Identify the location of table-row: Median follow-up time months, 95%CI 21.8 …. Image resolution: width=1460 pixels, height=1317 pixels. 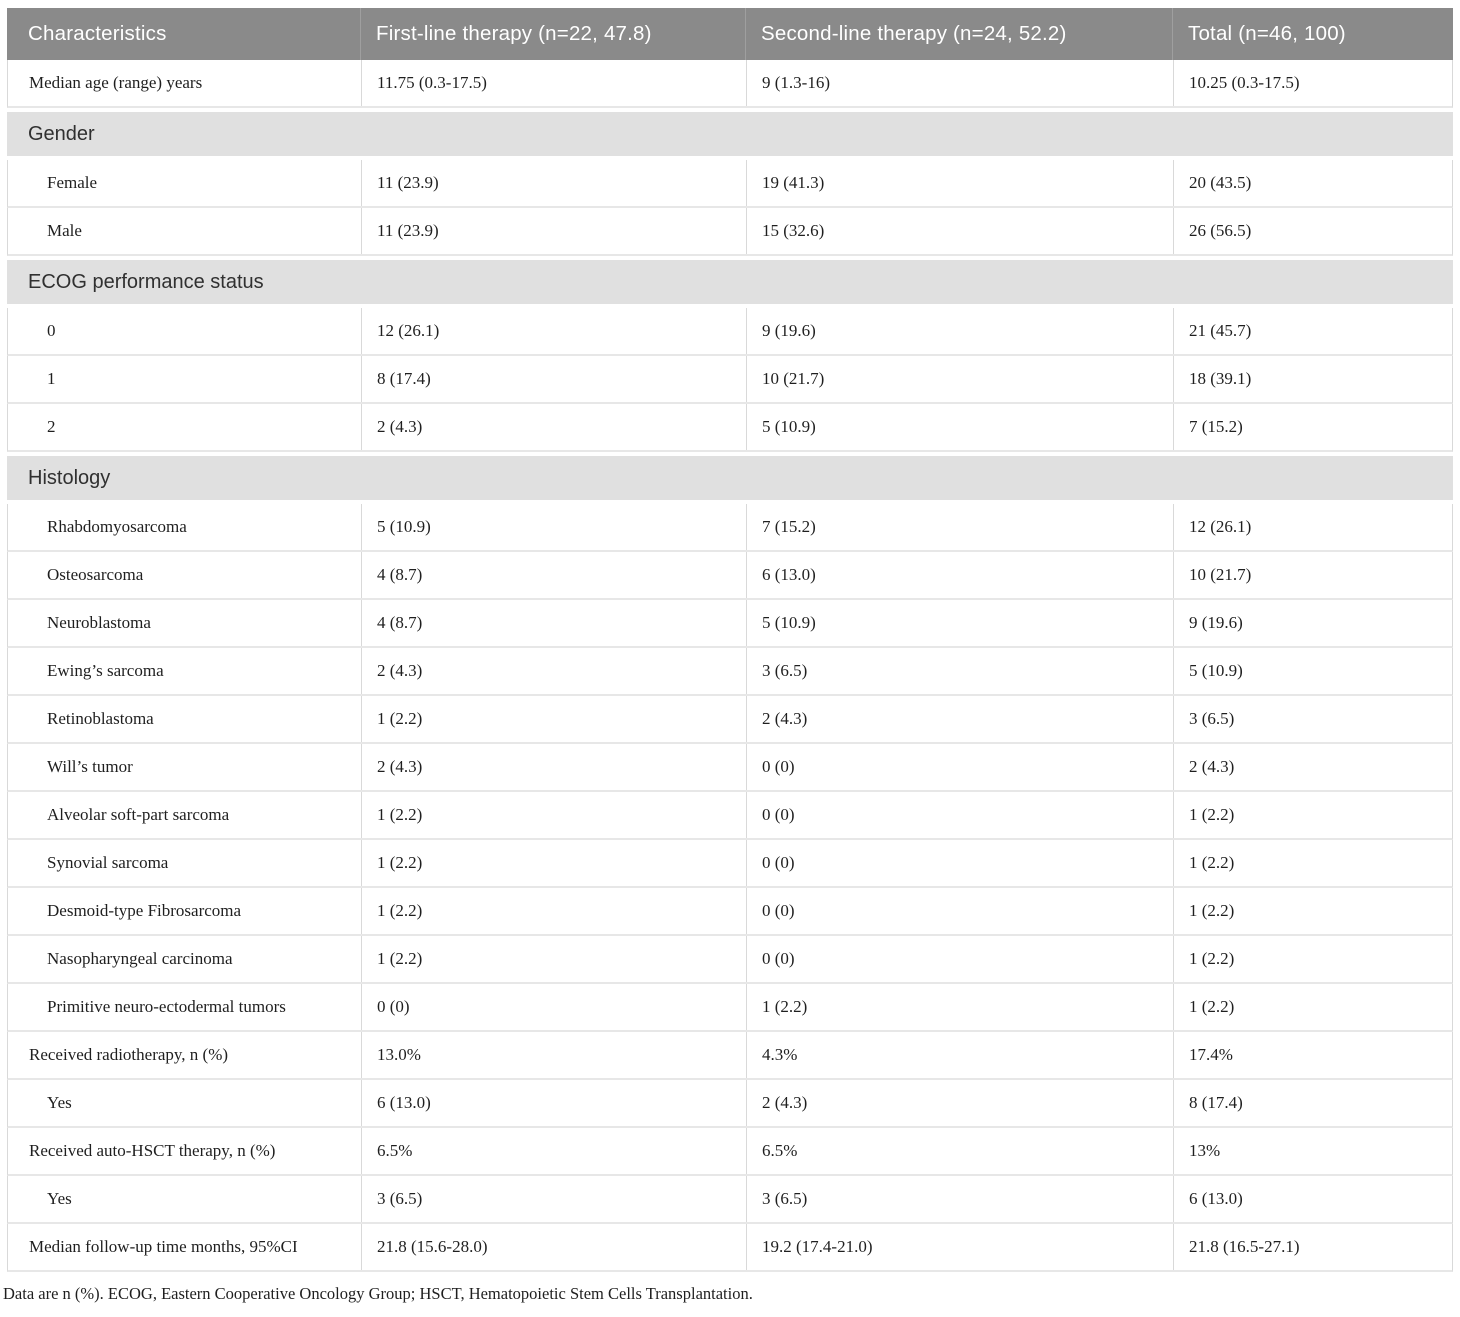
(730, 1248).